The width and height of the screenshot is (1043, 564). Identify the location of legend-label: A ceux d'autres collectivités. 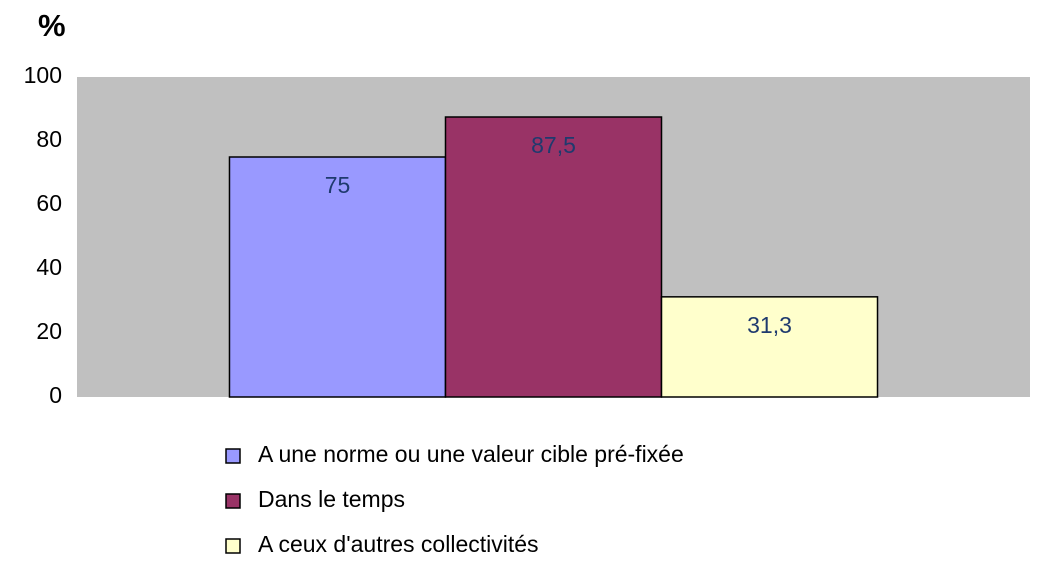
(398, 544).